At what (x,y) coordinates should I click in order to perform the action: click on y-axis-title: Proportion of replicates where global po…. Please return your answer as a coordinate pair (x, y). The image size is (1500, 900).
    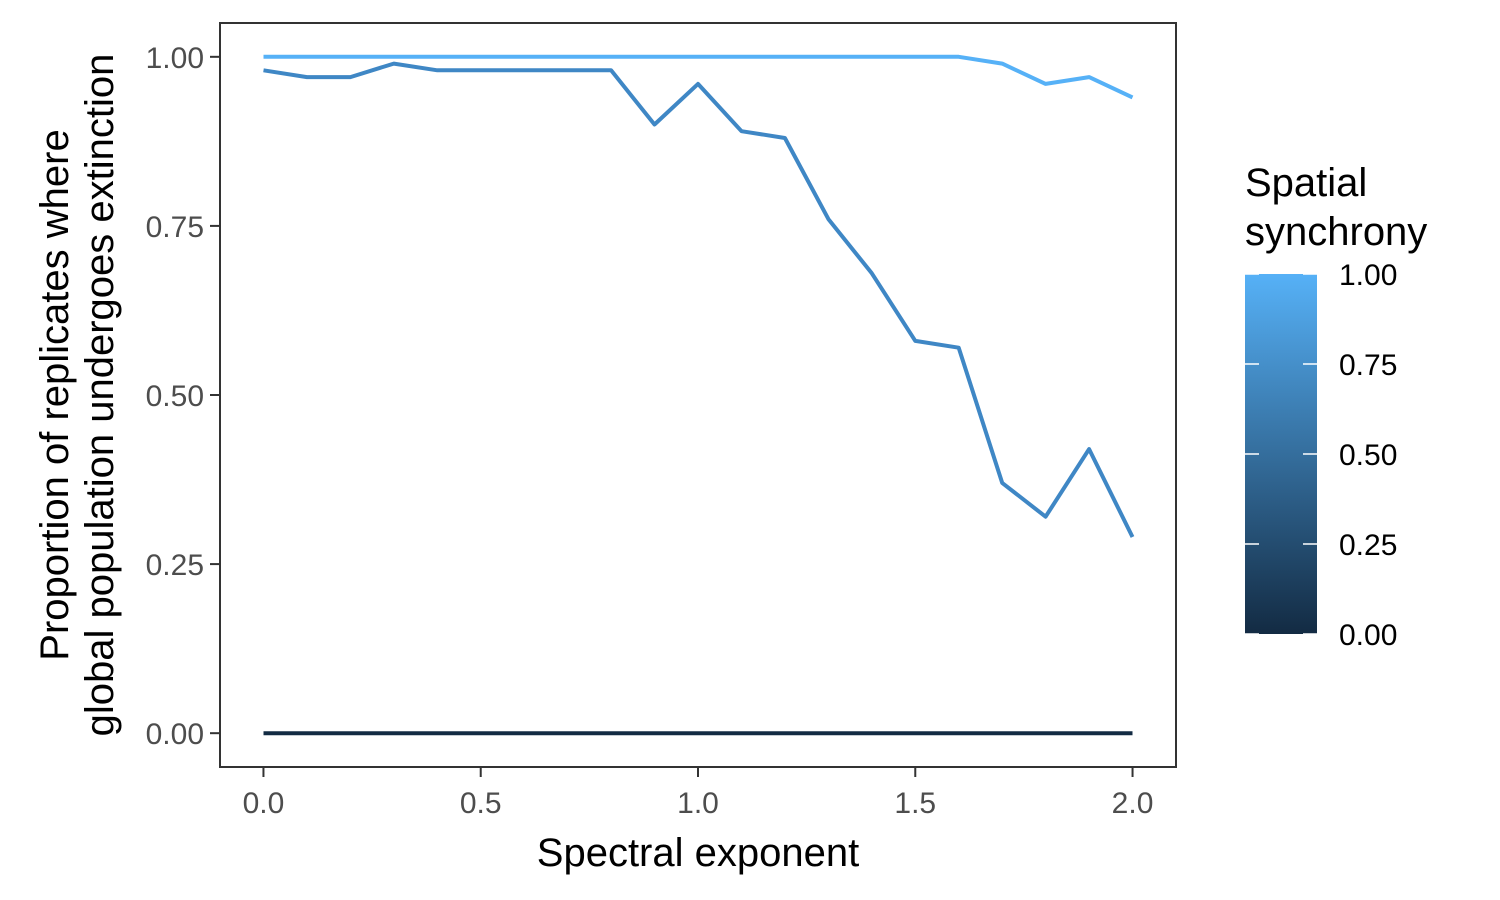
    Looking at the image, I should click on (77, 395).